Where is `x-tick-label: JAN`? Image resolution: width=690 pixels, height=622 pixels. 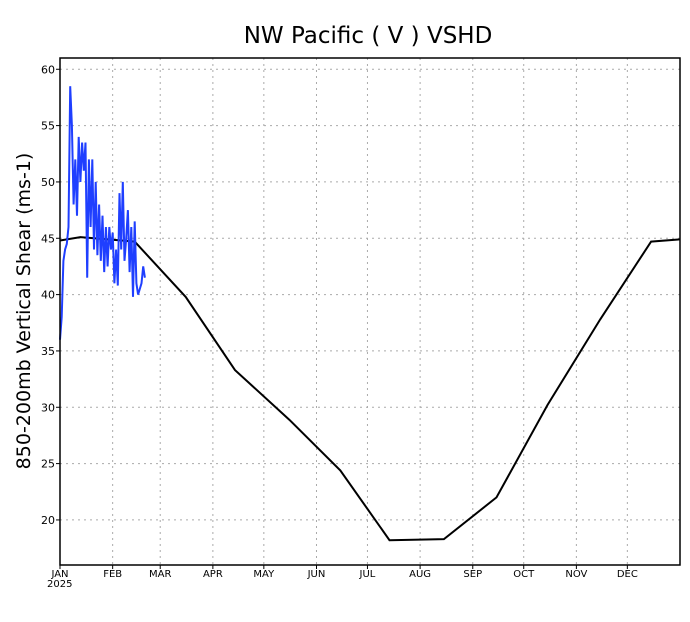 x-tick-label: JAN is located at coordinates (59, 574).